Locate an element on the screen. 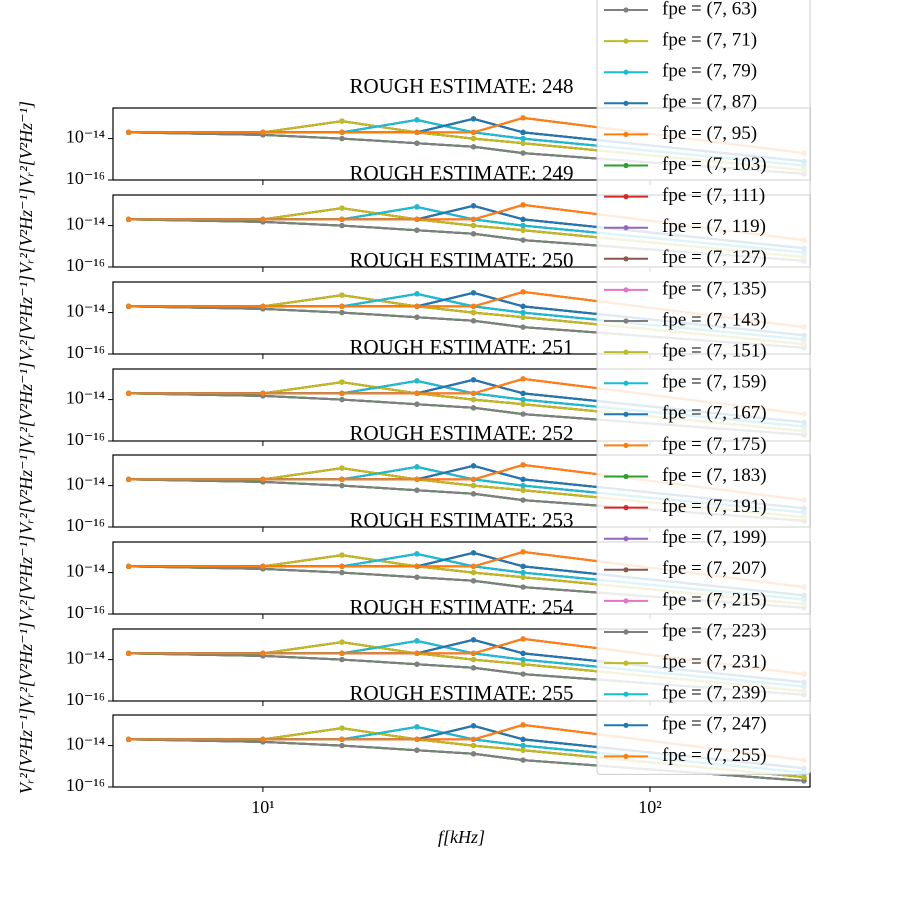 The width and height of the screenshot is (900, 900). legend-label: fpe = (7, 199) is located at coordinates (714, 537).